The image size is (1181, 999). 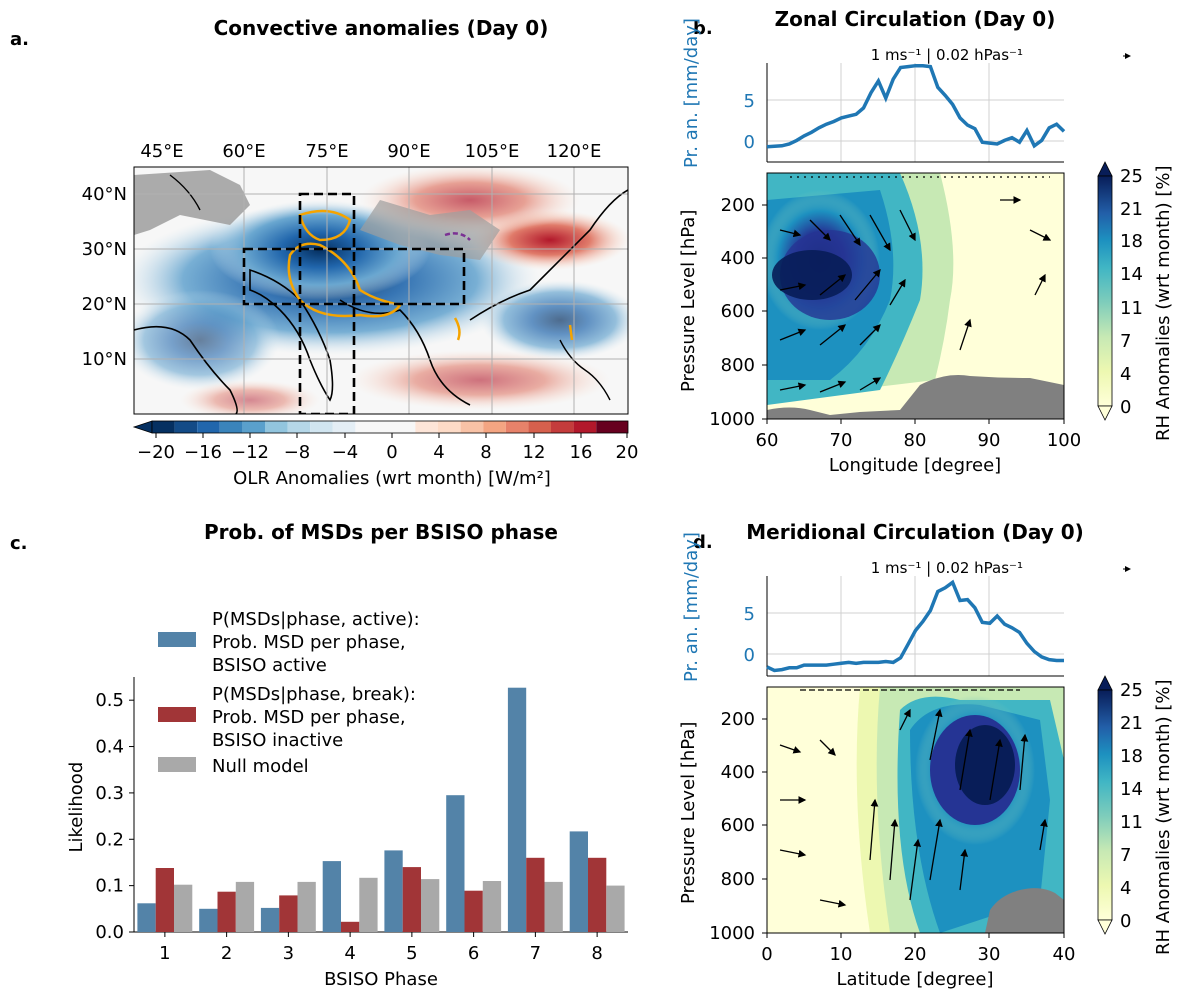 I want to click on lon-tick: 45°E, so click(x=161, y=151).